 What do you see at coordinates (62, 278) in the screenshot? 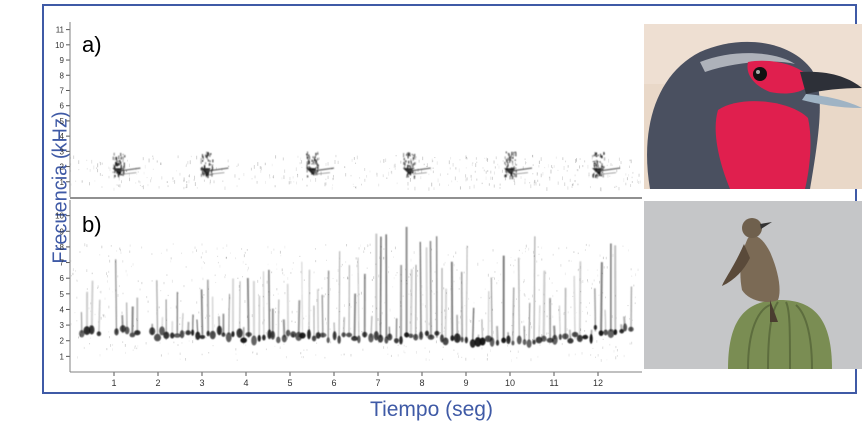
I see `panel-b-y-tick-label: 6` at bounding box center [62, 278].